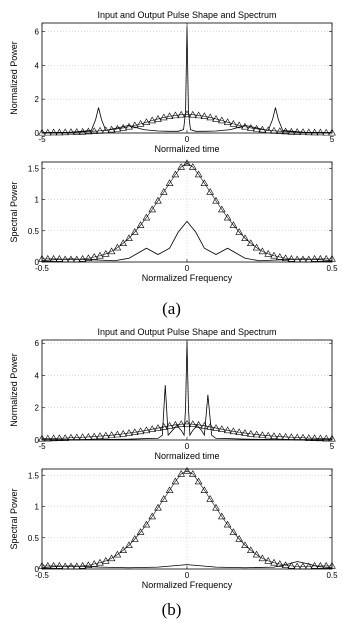 This screenshot has height=623, width=343. What do you see at coordinates (37, 343) in the screenshot?
I see `y-tick-label-b-time: 6` at bounding box center [37, 343].